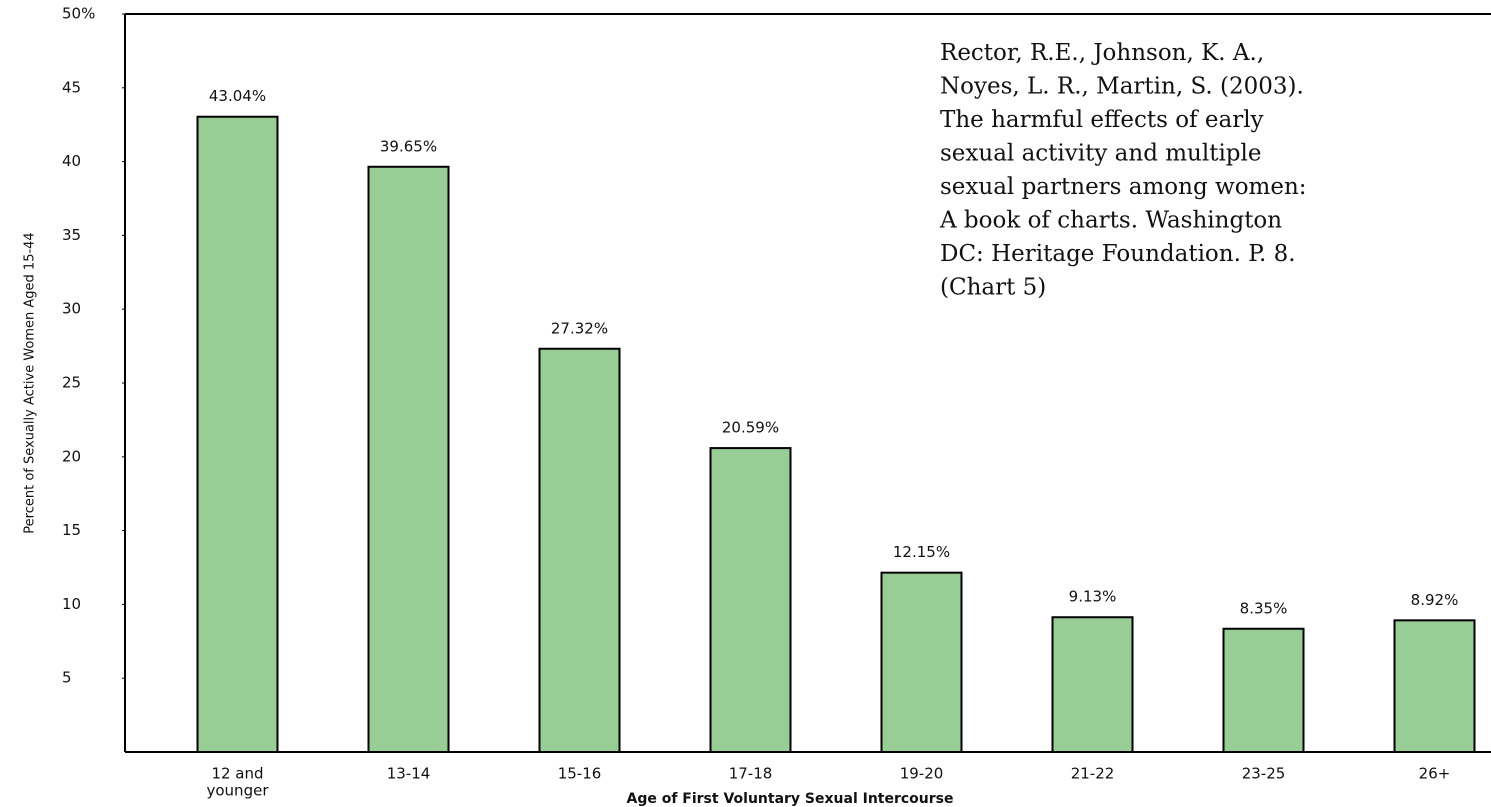 The height and width of the screenshot is (807, 1491). What do you see at coordinates (579, 328) in the screenshot?
I see `value-label: 27.32%` at bounding box center [579, 328].